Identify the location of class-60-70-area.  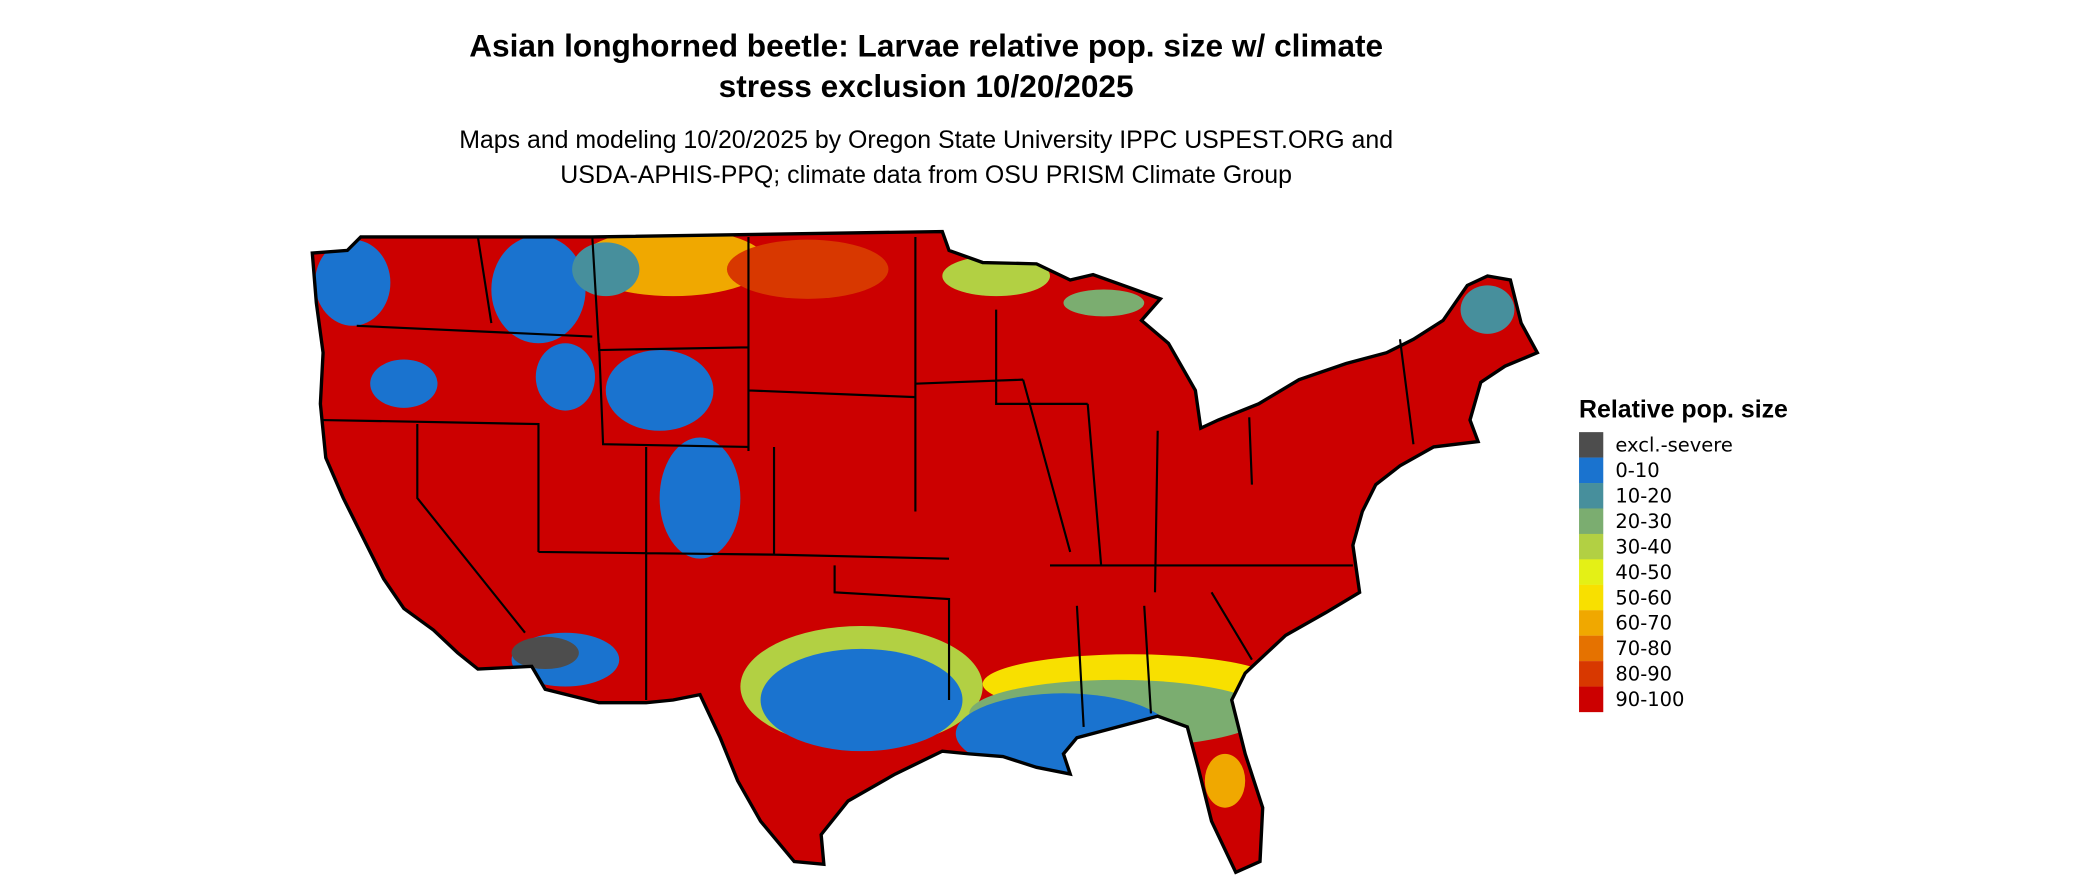
(1225, 780).